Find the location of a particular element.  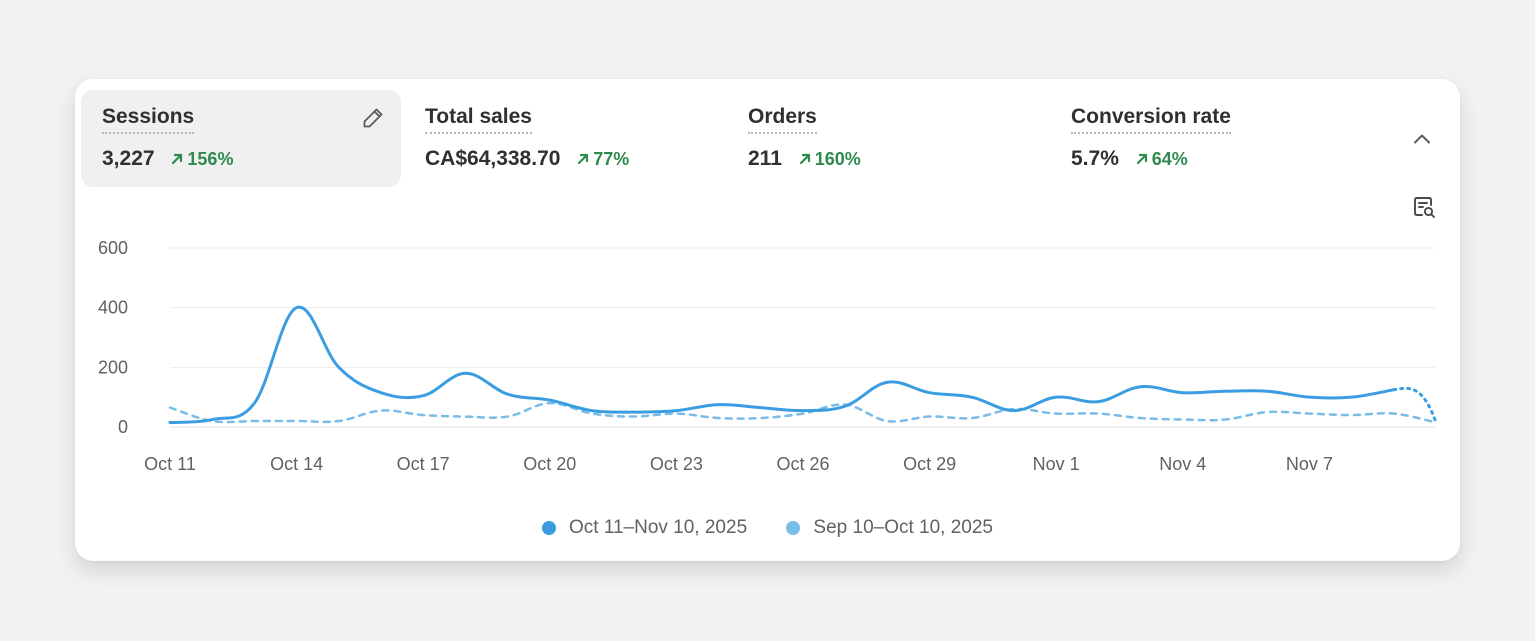

metric-change-text: 156% is located at coordinates (210, 159).